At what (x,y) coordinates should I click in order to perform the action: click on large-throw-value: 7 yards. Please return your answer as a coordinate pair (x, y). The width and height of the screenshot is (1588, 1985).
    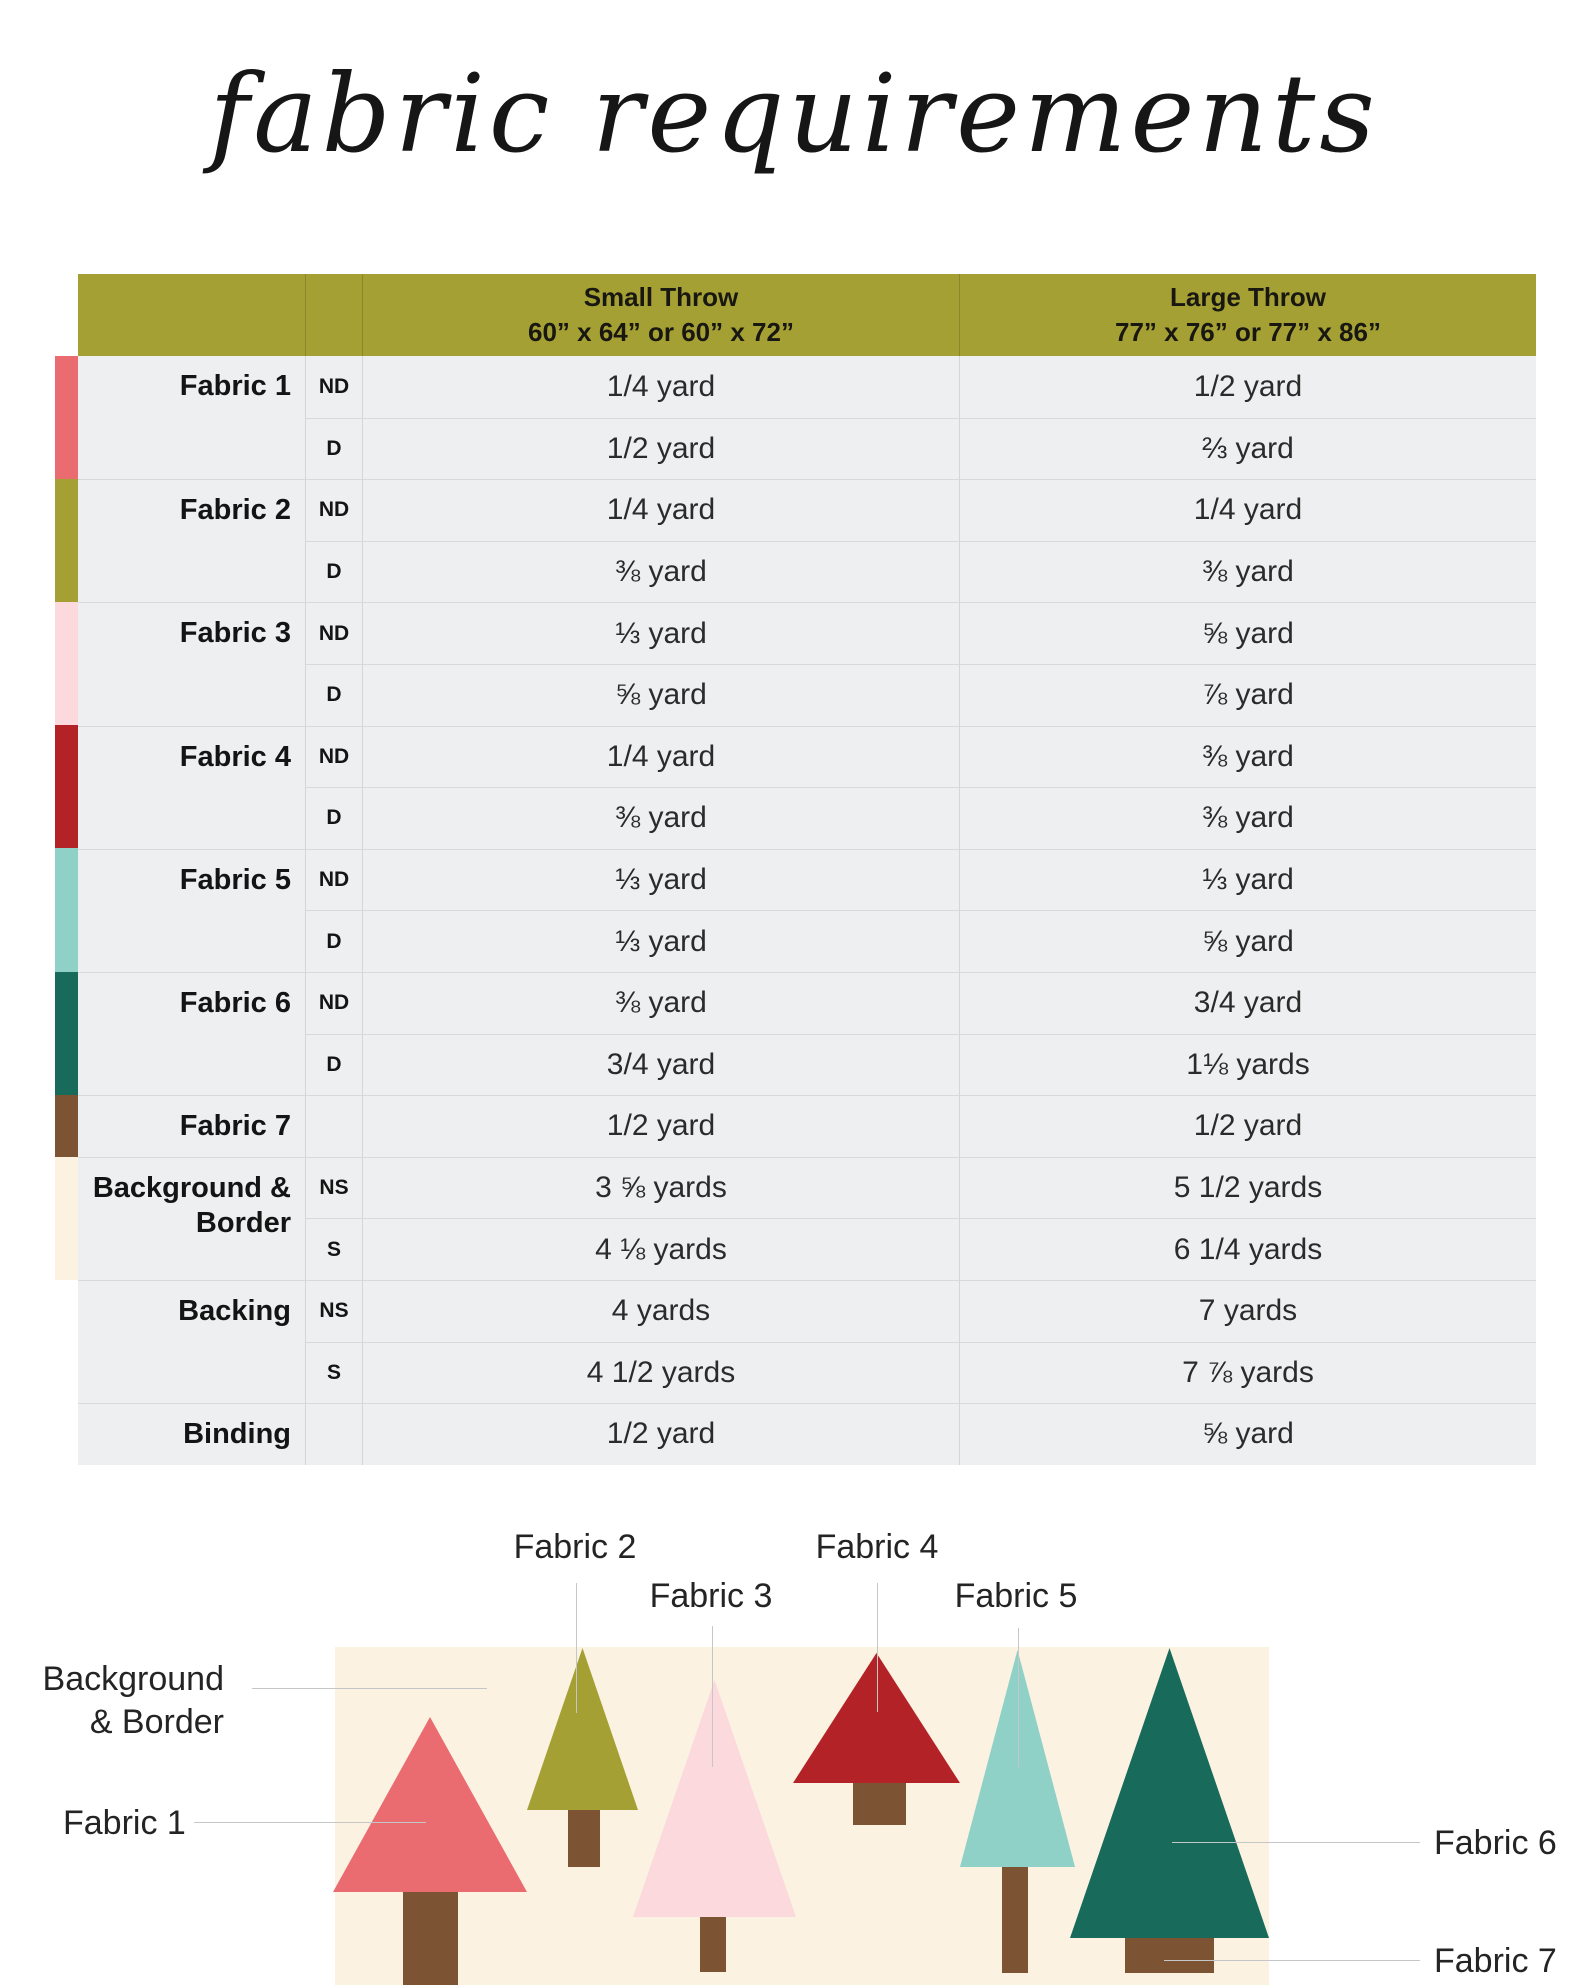
    Looking at the image, I should click on (1247, 1310).